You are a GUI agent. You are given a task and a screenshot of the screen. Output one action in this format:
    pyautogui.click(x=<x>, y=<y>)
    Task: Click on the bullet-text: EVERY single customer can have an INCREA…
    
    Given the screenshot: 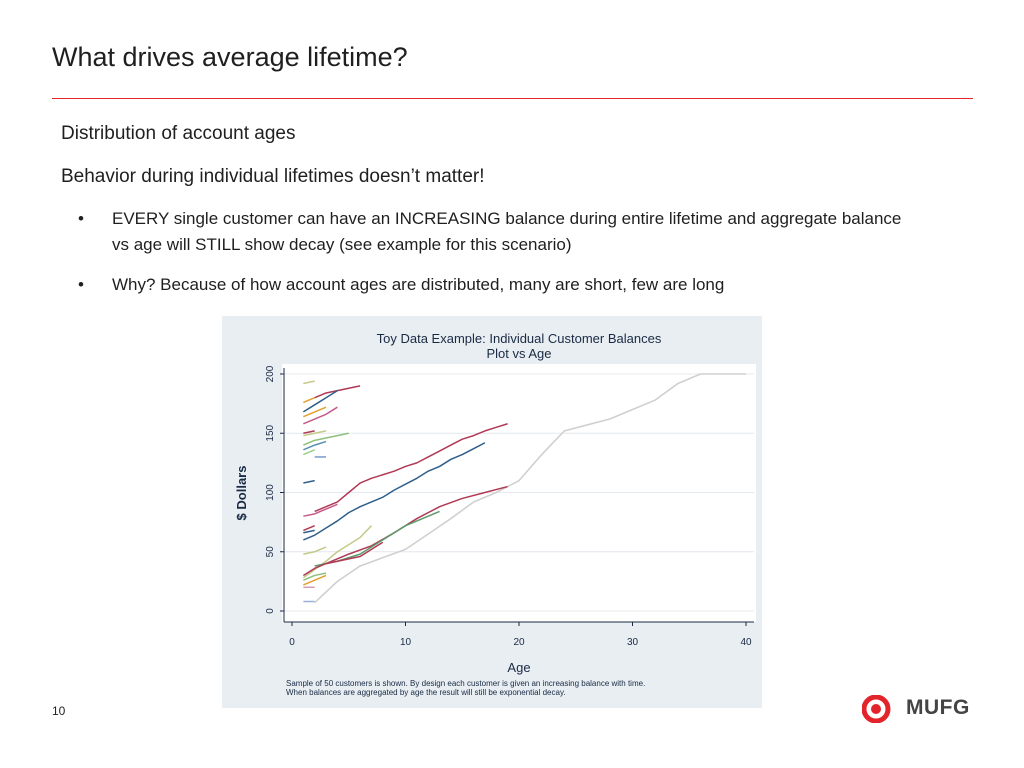 What is the action you would take?
    pyautogui.click(x=507, y=231)
    